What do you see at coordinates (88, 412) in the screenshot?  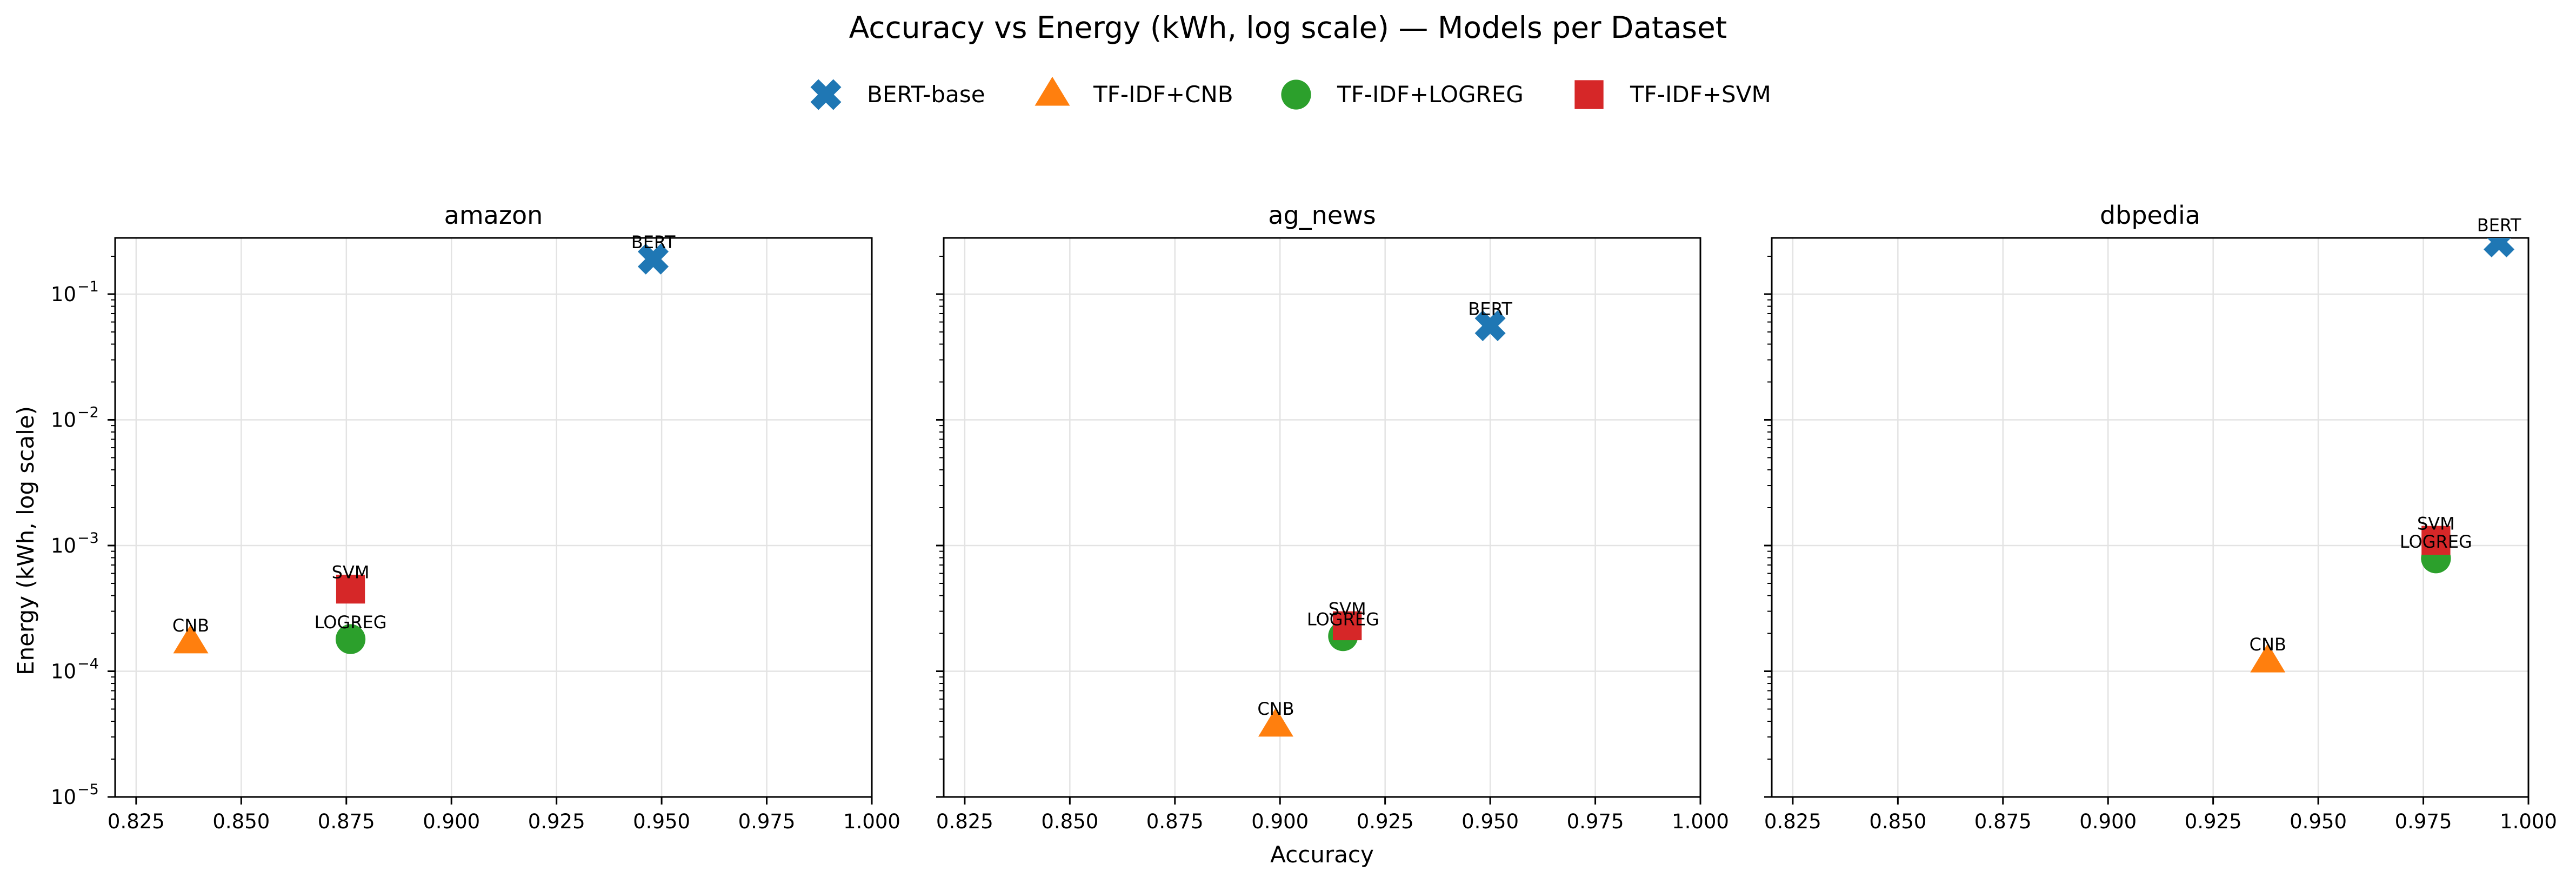 I see `y-tick-exponent: −2` at bounding box center [88, 412].